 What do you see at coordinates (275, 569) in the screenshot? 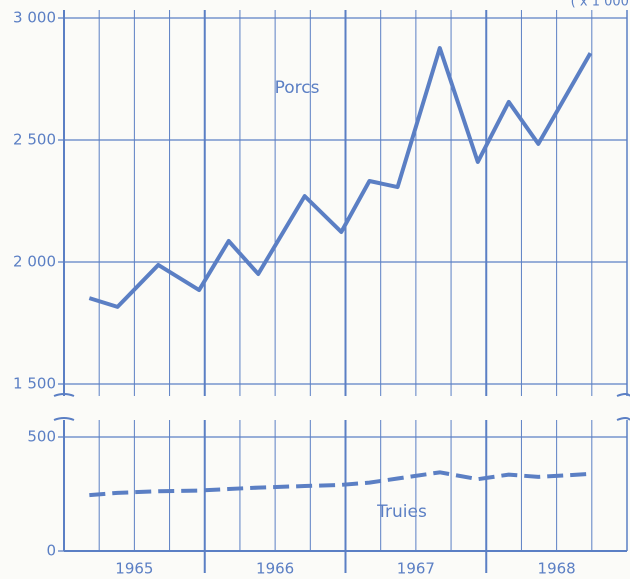
I see `x-tick-label: 1966` at bounding box center [275, 569].